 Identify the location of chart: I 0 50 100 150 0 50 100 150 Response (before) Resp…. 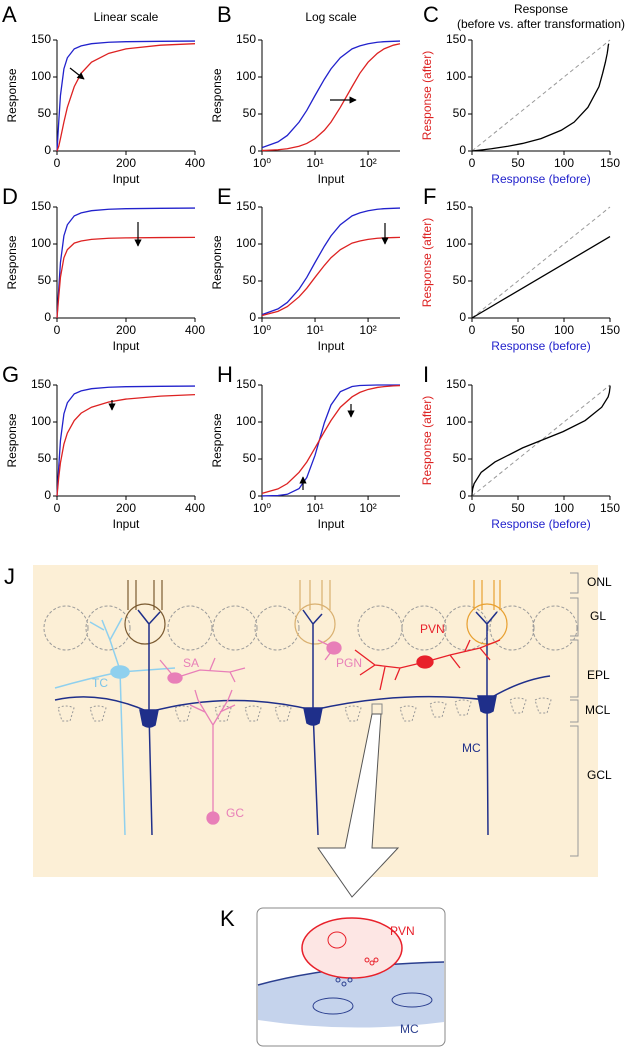
(520, 446).